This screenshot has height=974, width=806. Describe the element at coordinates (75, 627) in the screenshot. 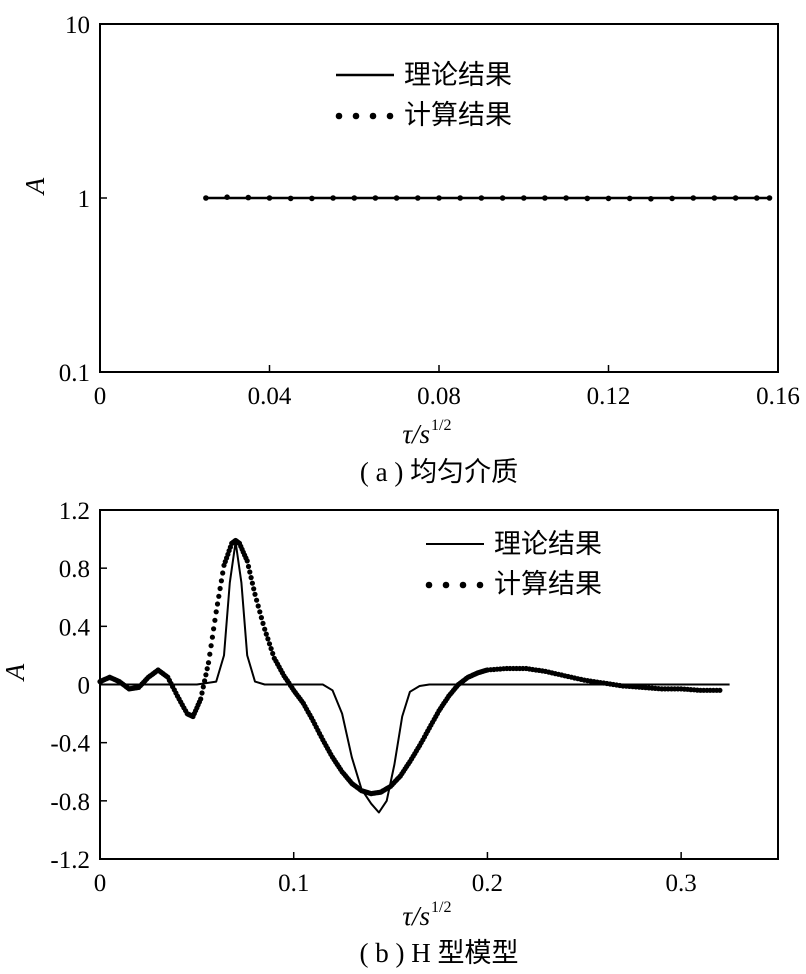

I see `y-tick-label: 0.4` at that location.